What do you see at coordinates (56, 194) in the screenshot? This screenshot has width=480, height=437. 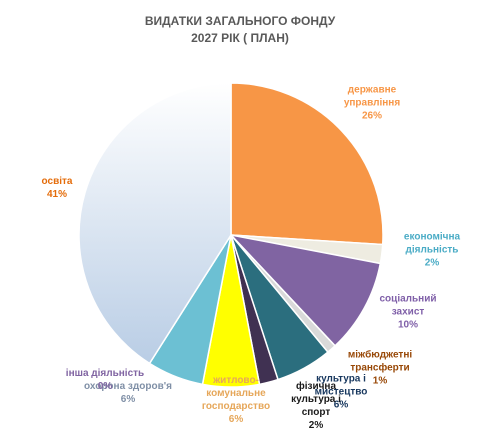 I see `value-label: 41%` at bounding box center [56, 194].